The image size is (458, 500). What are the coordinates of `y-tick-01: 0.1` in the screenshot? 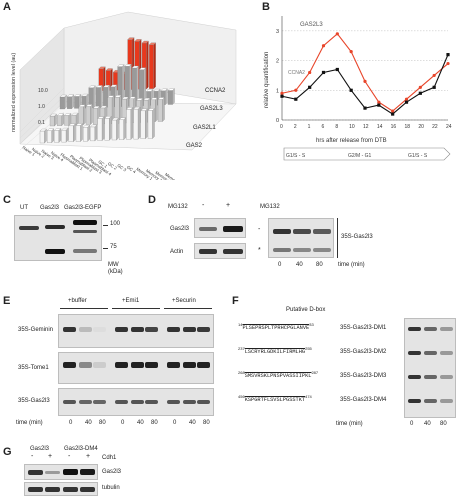 It's located at (41, 123).